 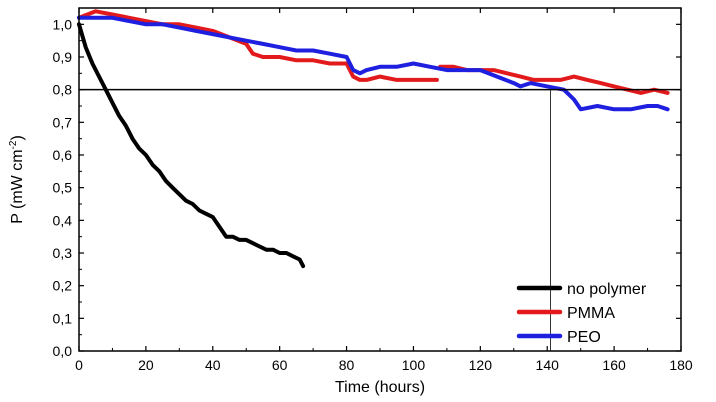 I want to click on x-axis-label: Time (hours), so click(x=380, y=387).